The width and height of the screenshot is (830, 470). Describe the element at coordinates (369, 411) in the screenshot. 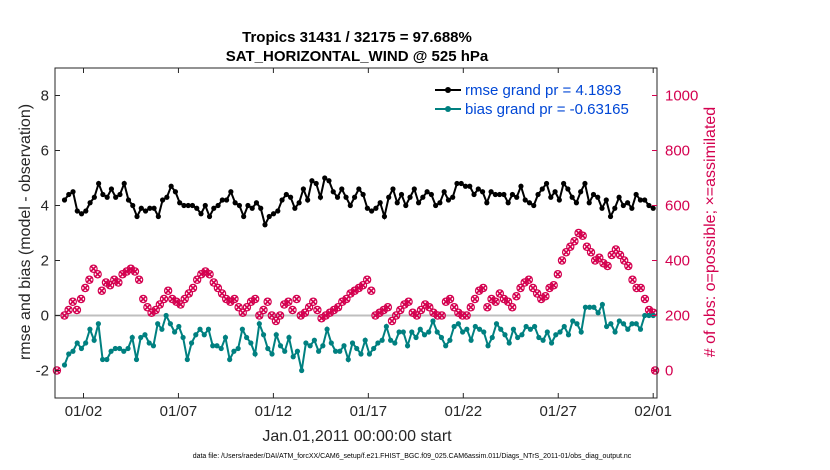

I see `x-tick-label: 01/17` at that location.